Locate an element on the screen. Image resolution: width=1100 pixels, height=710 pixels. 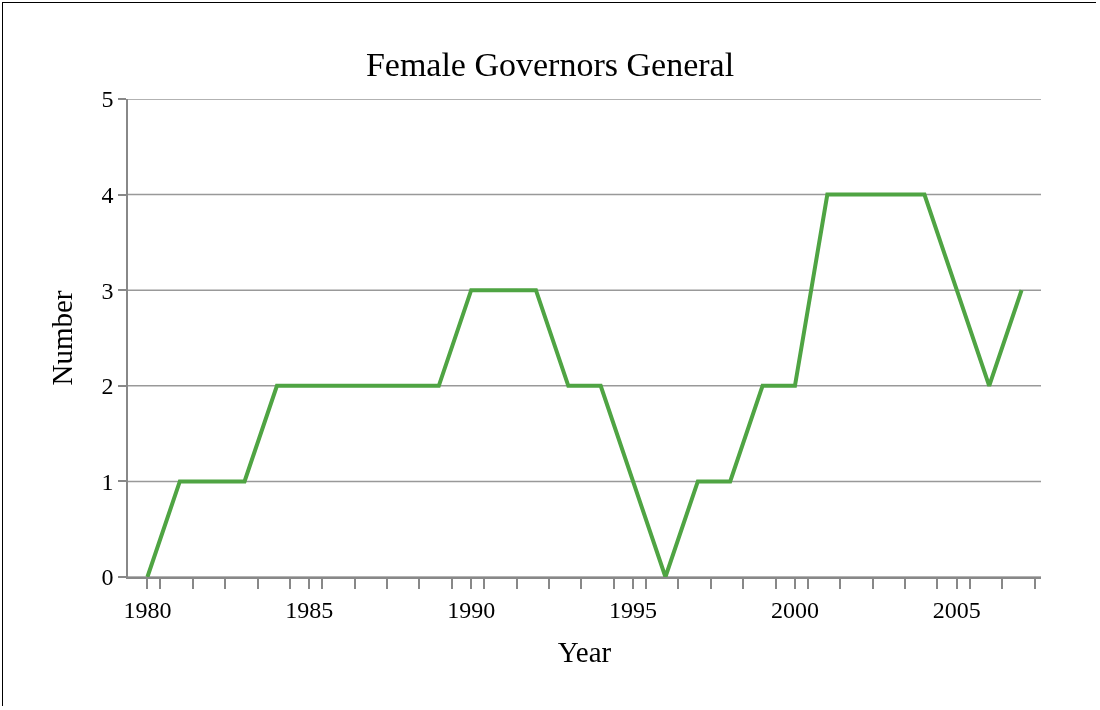
x-tick-label: 2005 is located at coordinates (956, 609).